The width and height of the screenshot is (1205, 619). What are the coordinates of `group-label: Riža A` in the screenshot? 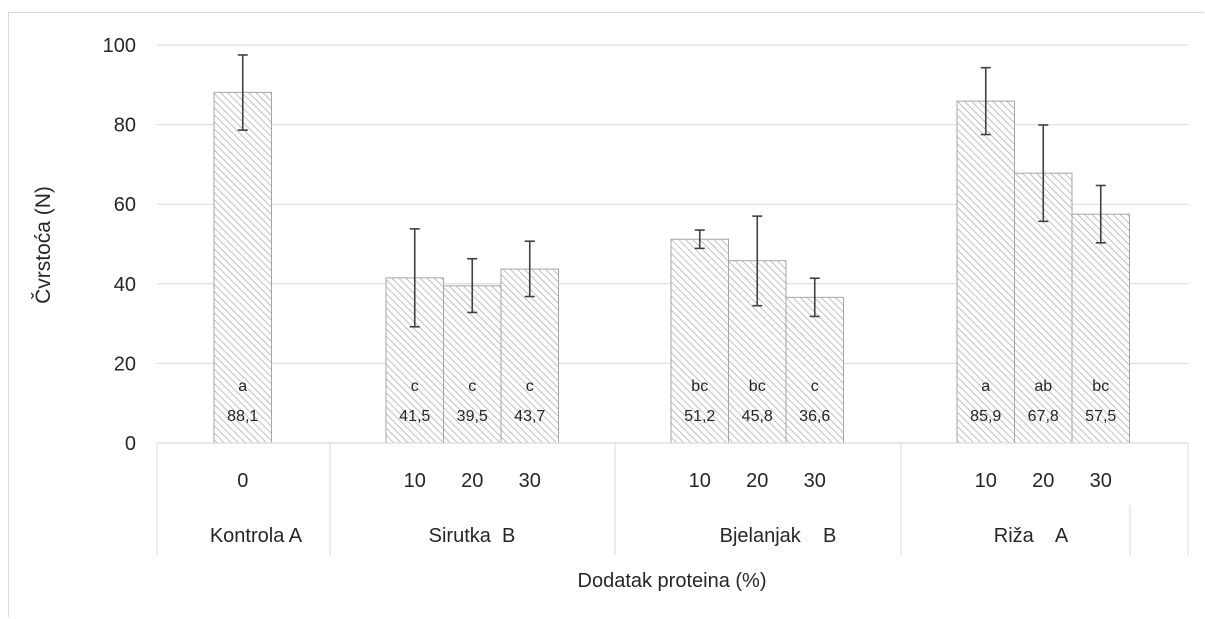 It's located at (1031, 536).